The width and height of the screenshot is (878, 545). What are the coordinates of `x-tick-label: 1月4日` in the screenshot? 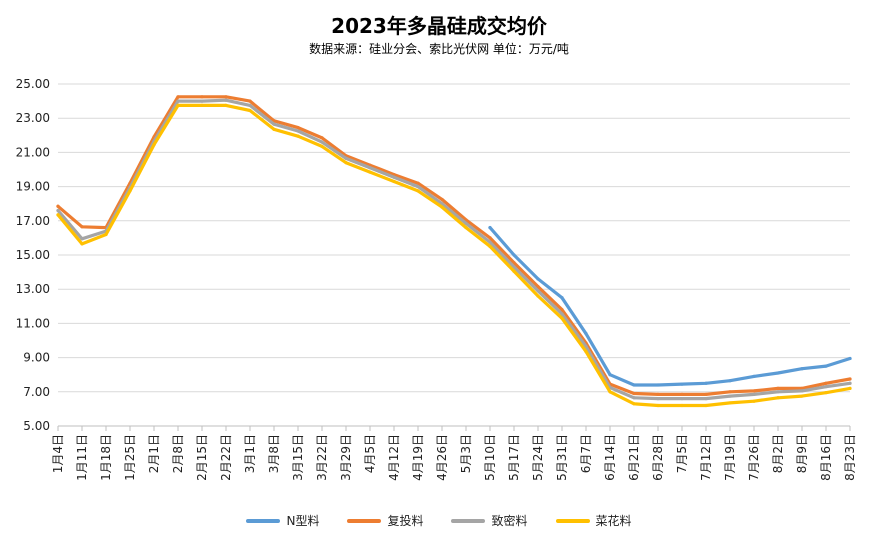 It's located at (58, 453).